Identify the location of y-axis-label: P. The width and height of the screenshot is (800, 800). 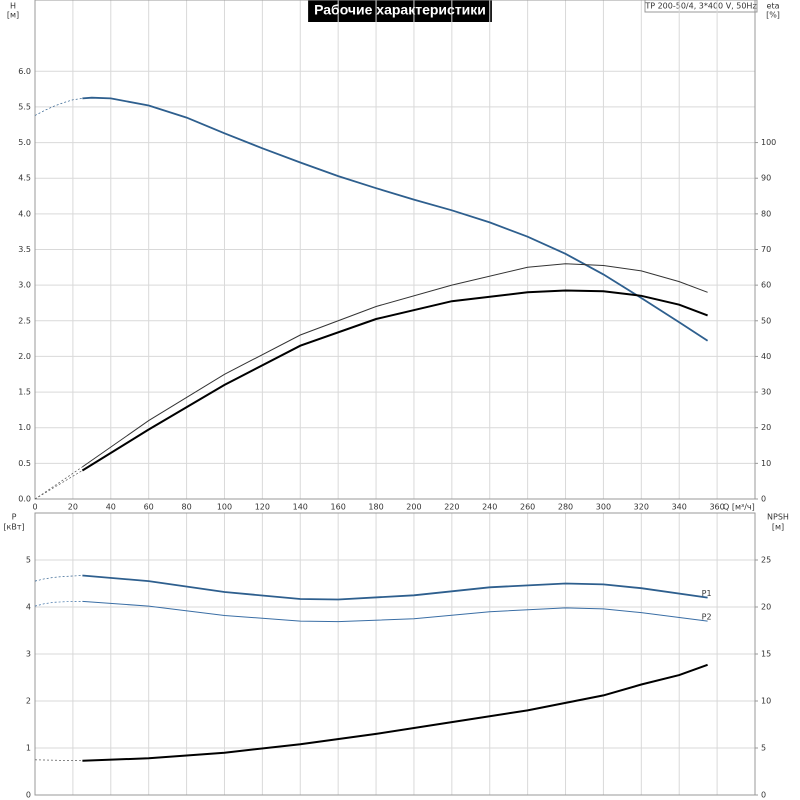
(14, 517).